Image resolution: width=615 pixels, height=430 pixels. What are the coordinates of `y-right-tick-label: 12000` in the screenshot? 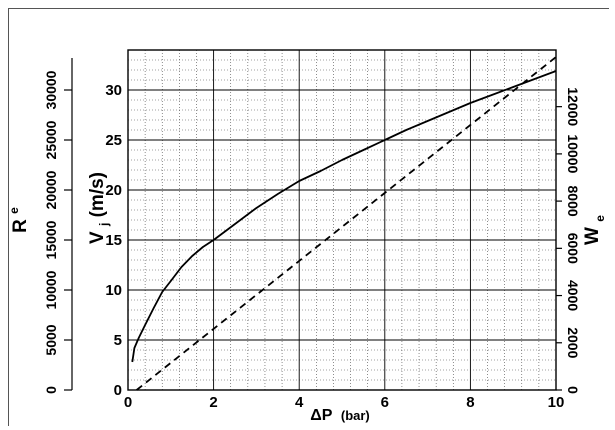 It's located at (573, 106).